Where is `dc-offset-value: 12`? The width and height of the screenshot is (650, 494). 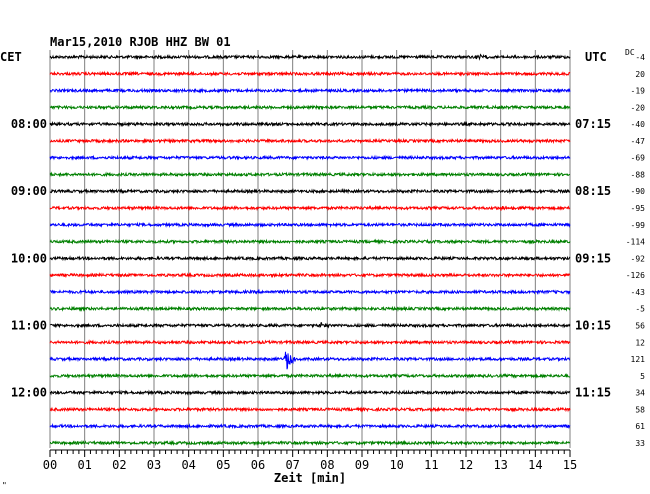
dc-offset-value: 12 is located at coordinates (640, 342).